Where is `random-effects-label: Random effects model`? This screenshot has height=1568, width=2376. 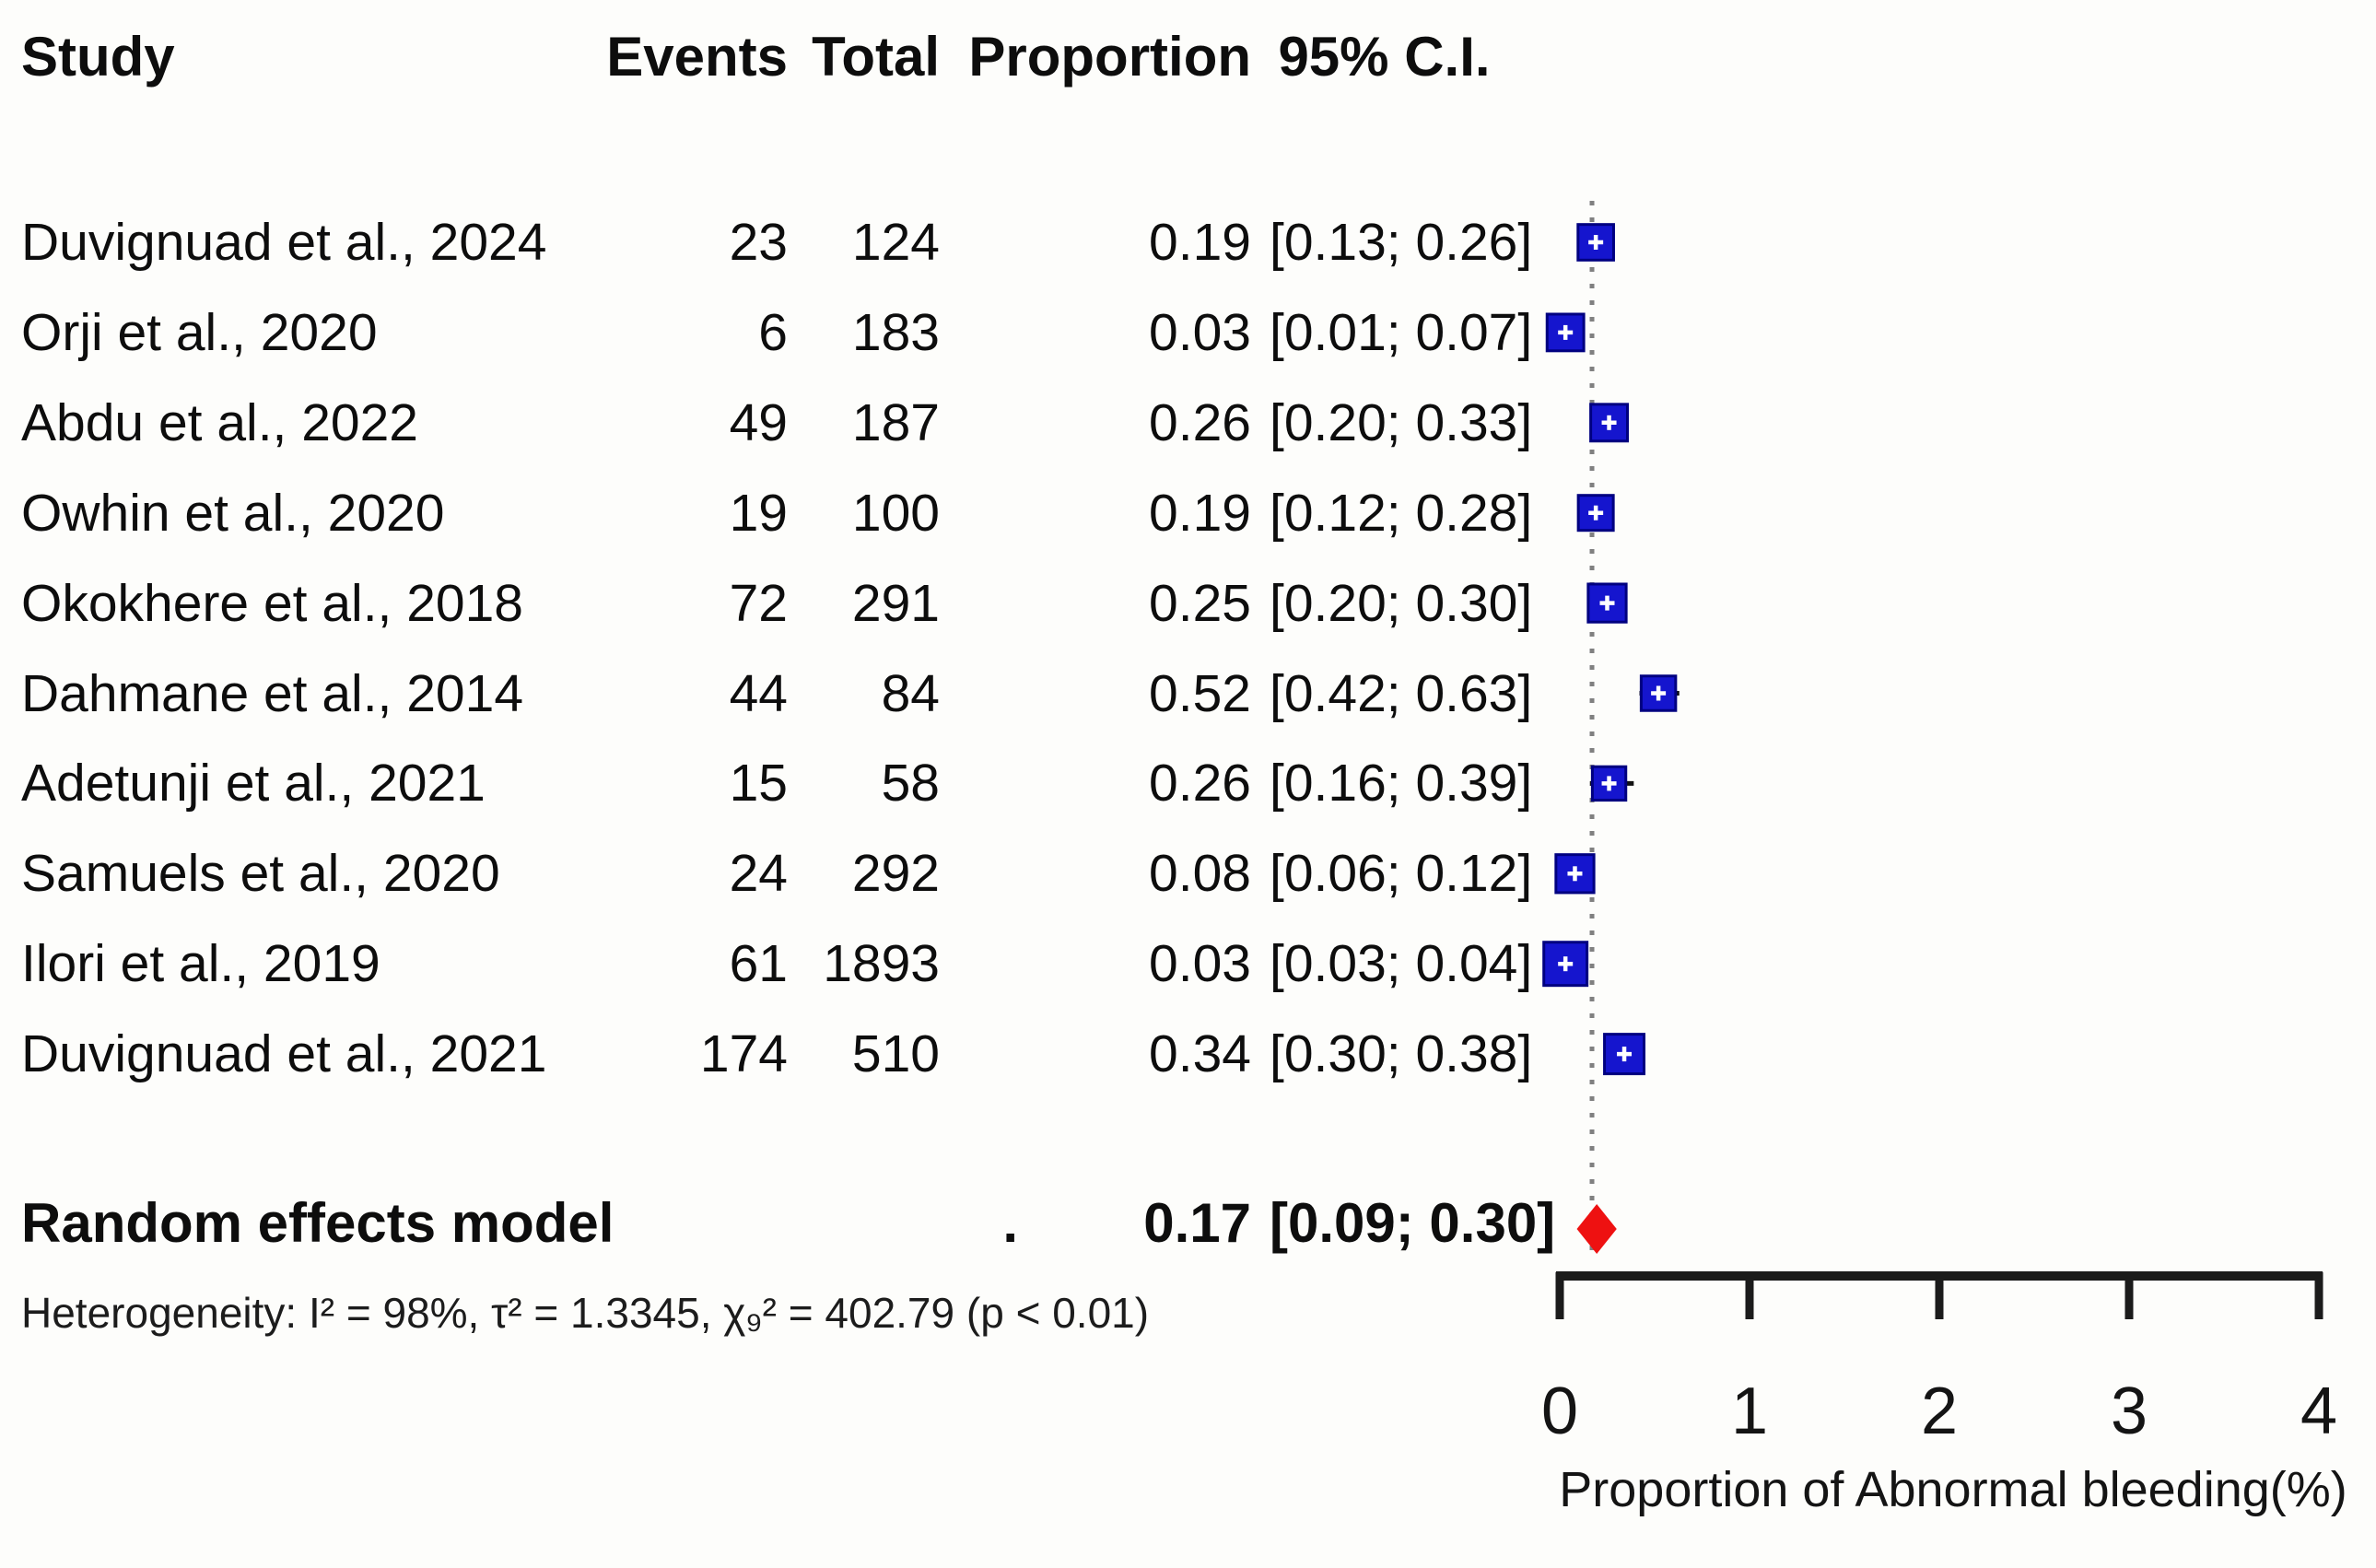 random-effects-label: Random effects model is located at coordinates (317, 1223).